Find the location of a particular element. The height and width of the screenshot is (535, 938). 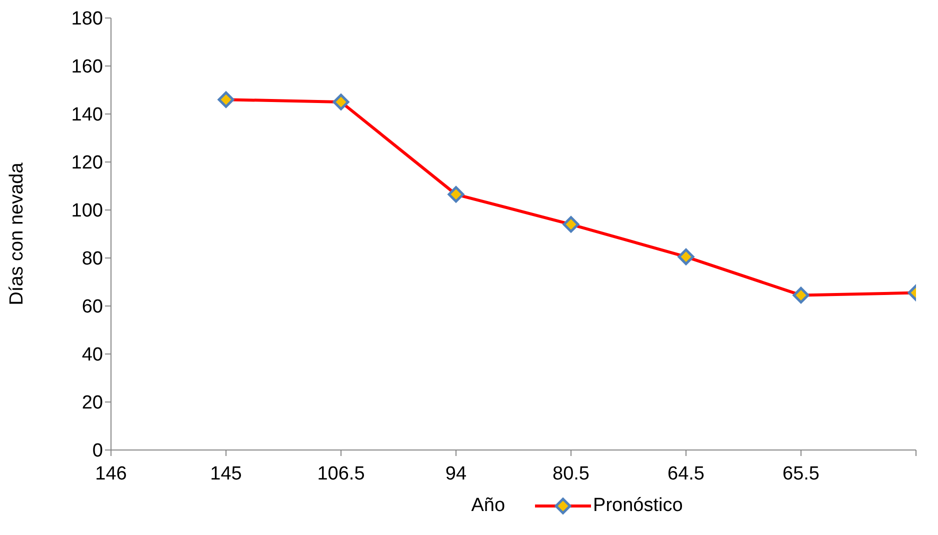

x-tick-label: 146 is located at coordinates (111, 473).